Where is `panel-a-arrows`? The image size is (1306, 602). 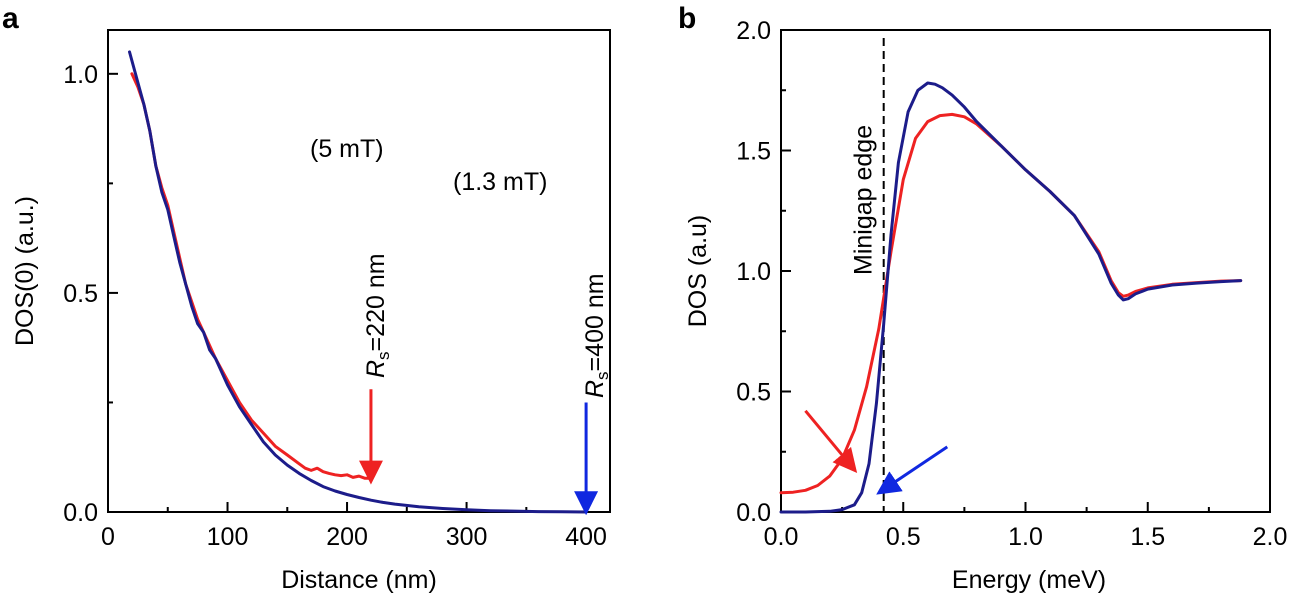
panel-a-arrows is located at coordinates (478, 452).